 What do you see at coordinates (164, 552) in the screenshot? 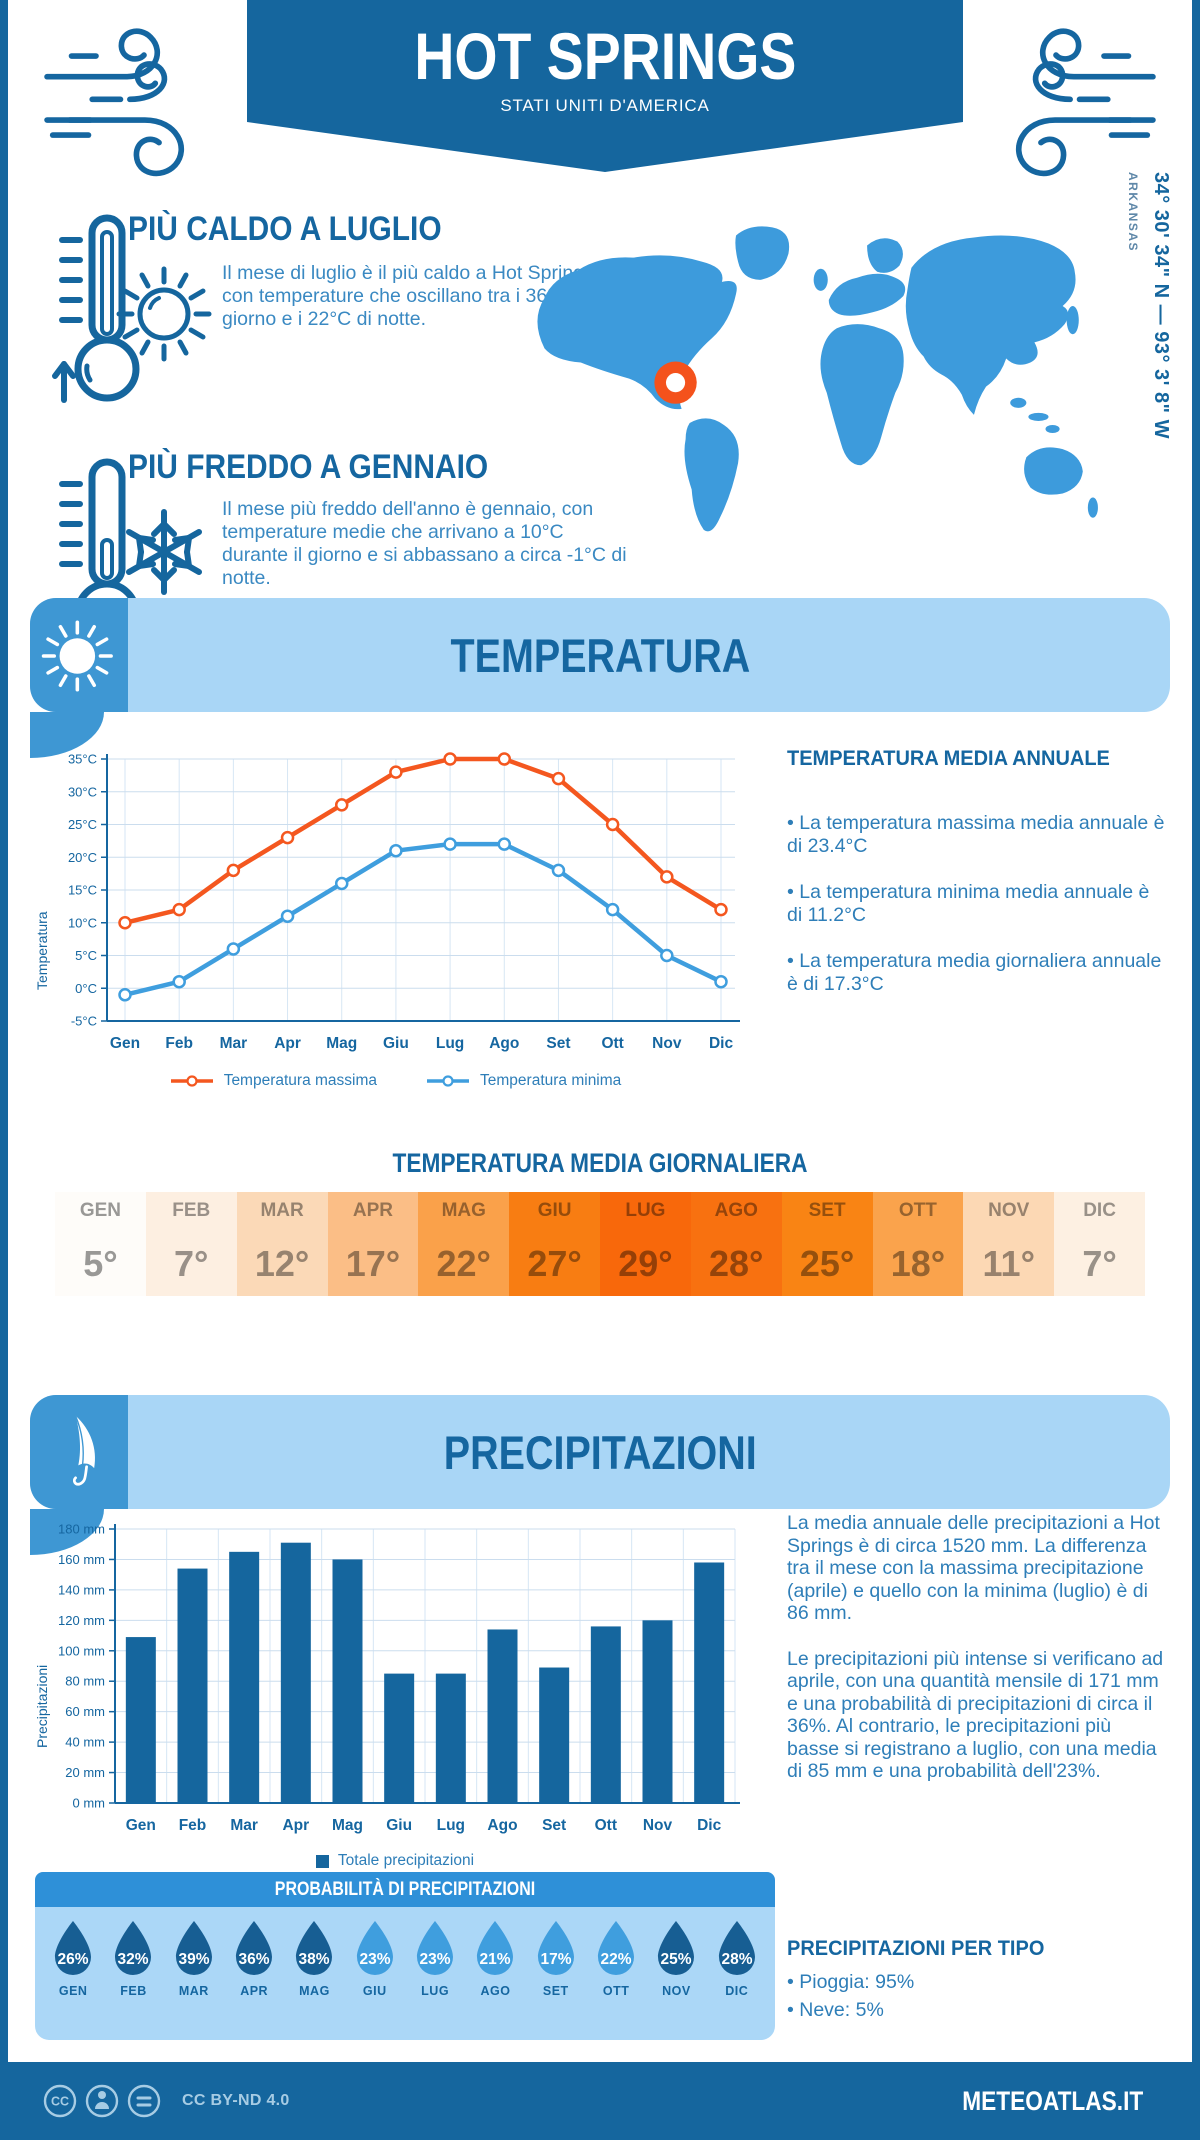
I see `snowflake-icon` at bounding box center [164, 552].